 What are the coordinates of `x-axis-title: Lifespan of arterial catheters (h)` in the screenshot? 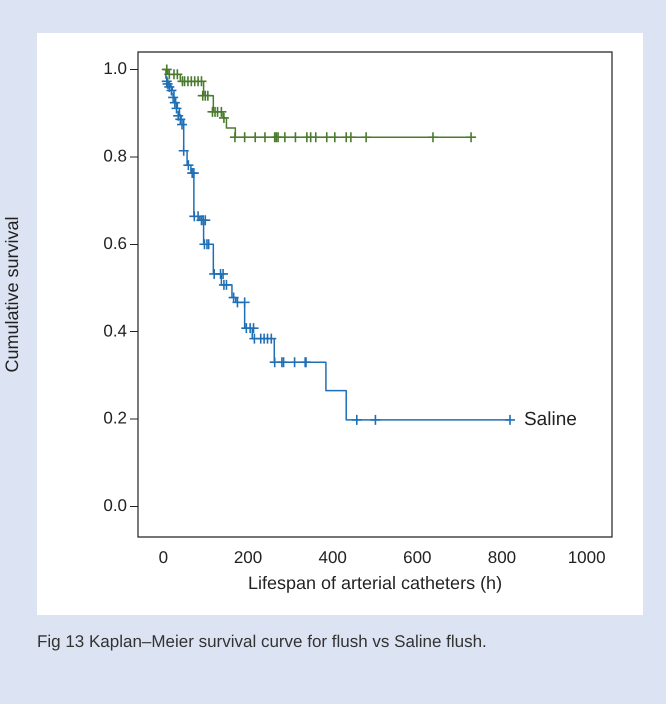 It's located at (375, 583).